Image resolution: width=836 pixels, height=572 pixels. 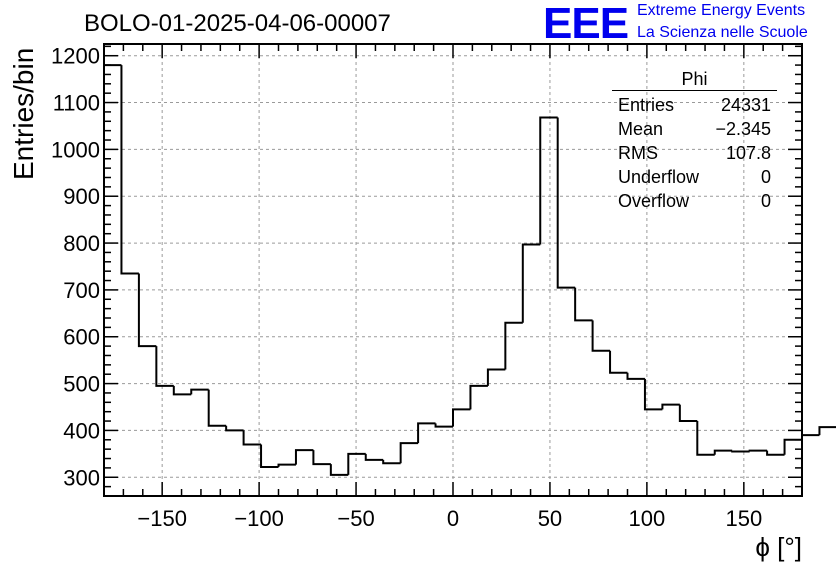 I want to click on logo-line-1: Extreme Energy Events, so click(x=721, y=10).